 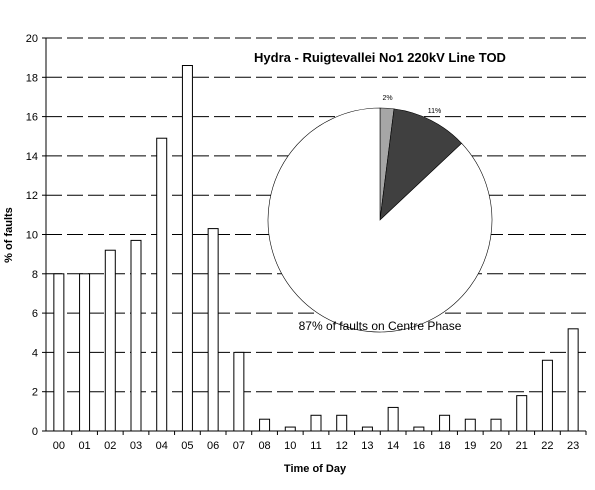 I want to click on x-tick-label: 02, so click(x=110, y=446).